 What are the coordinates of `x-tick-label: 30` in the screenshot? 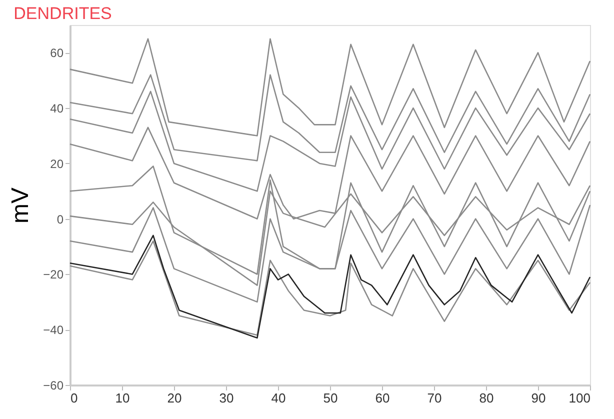 It's located at (226, 398).